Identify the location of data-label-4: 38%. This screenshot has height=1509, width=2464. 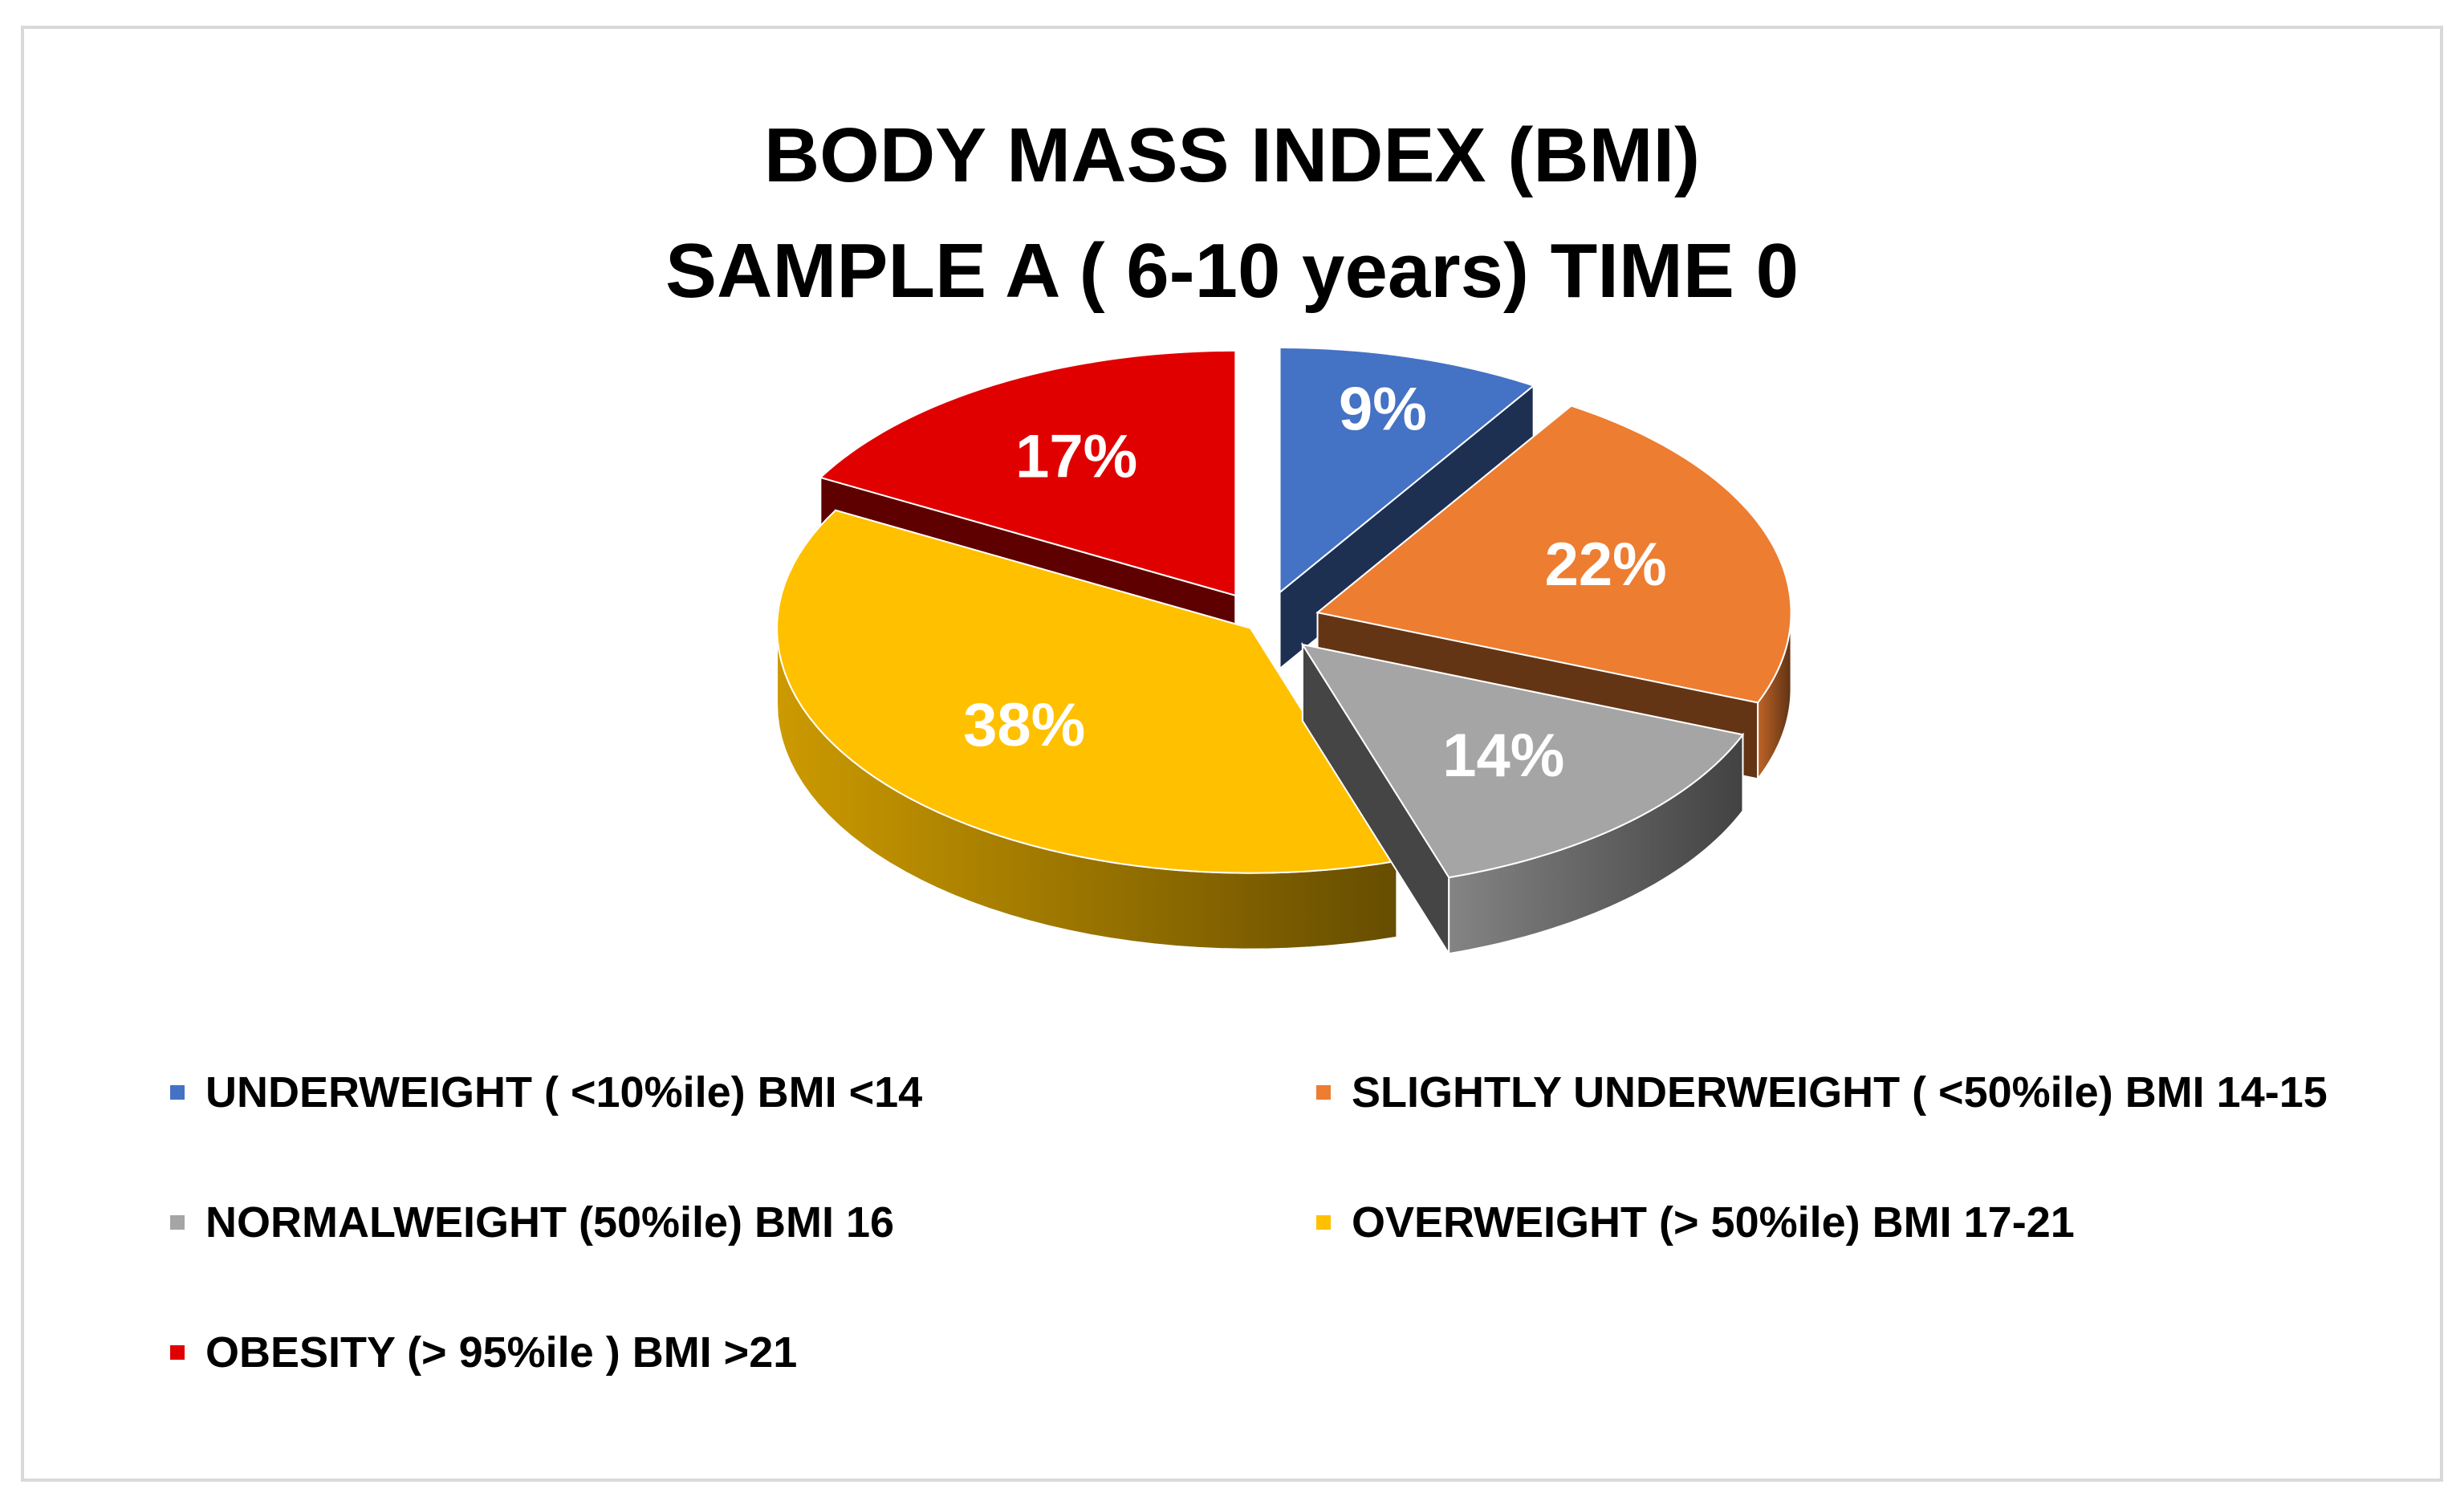
(1024, 725).